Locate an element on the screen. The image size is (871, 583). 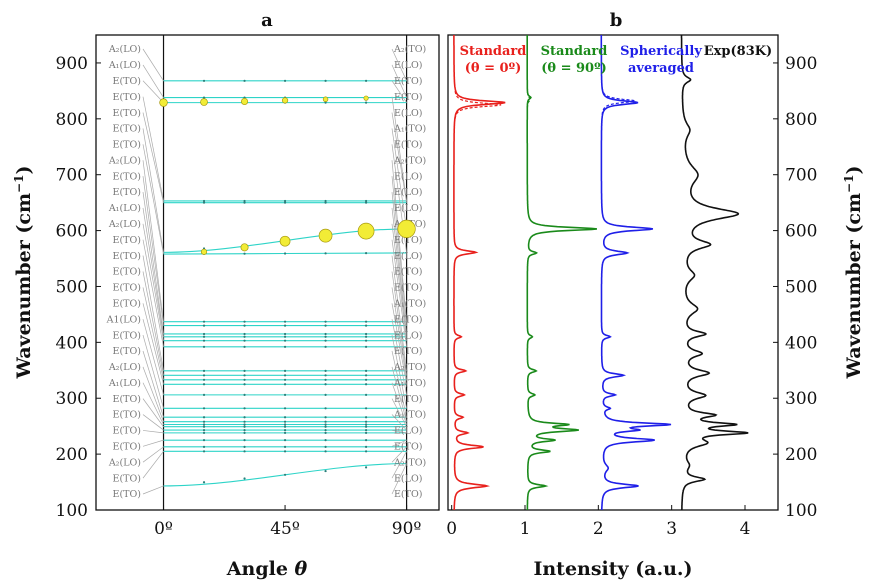
spectrum-dashed is located at coordinates (478, 104).